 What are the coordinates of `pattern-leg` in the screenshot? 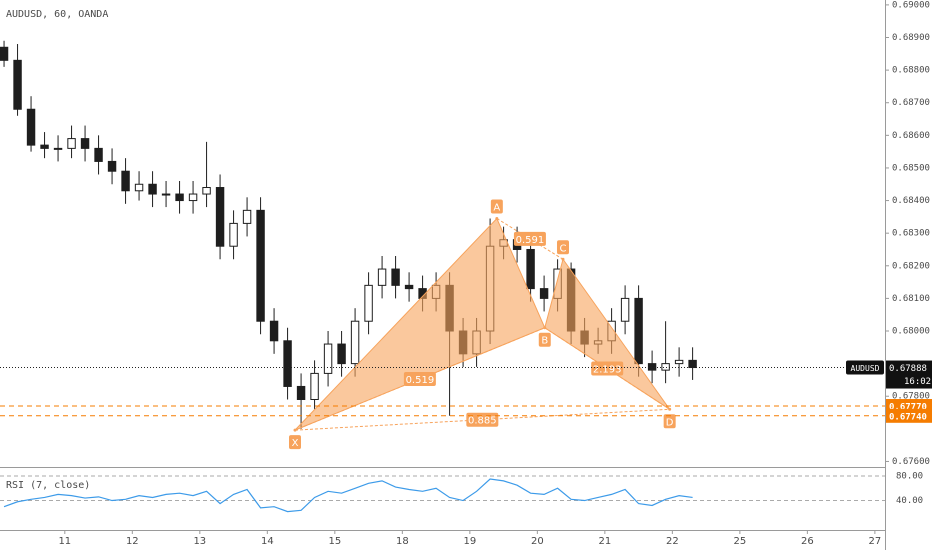 It's located at (530, 239).